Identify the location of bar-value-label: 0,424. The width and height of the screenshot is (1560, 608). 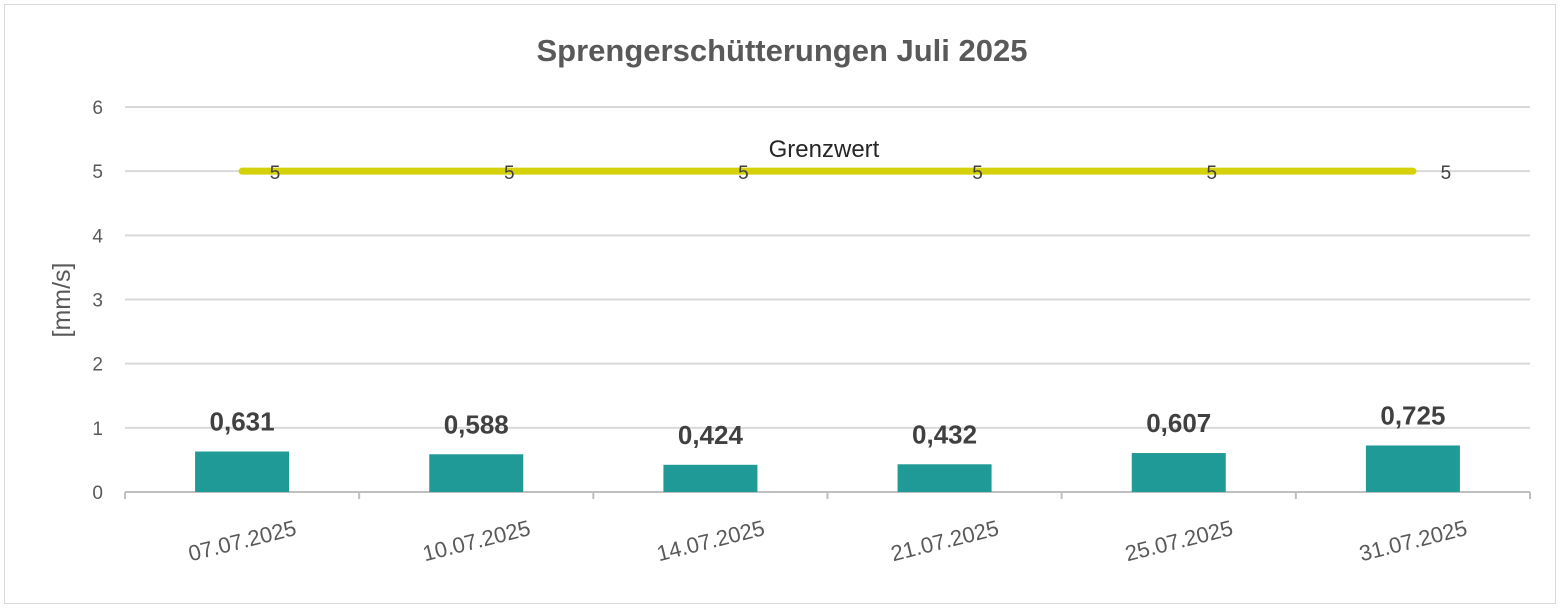
(711, 435).